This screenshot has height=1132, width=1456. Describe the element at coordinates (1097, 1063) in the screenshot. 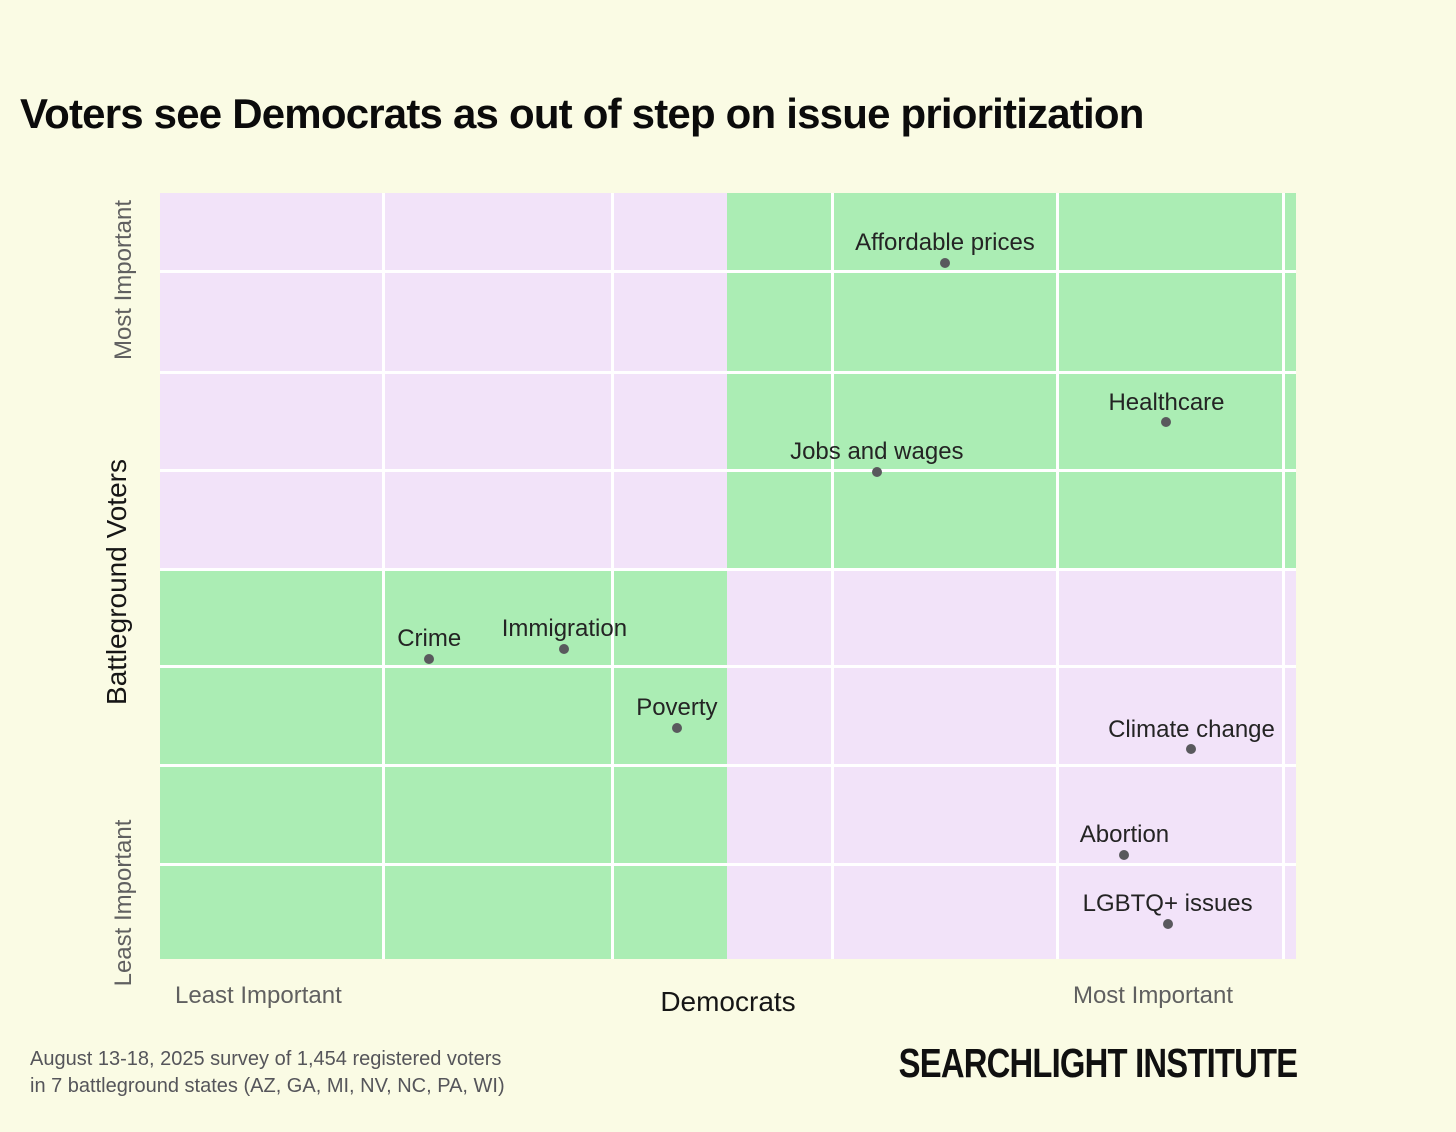

I see `searchlight-institute-logo: SEARCHLIGHT INSTITUTE` at that location.